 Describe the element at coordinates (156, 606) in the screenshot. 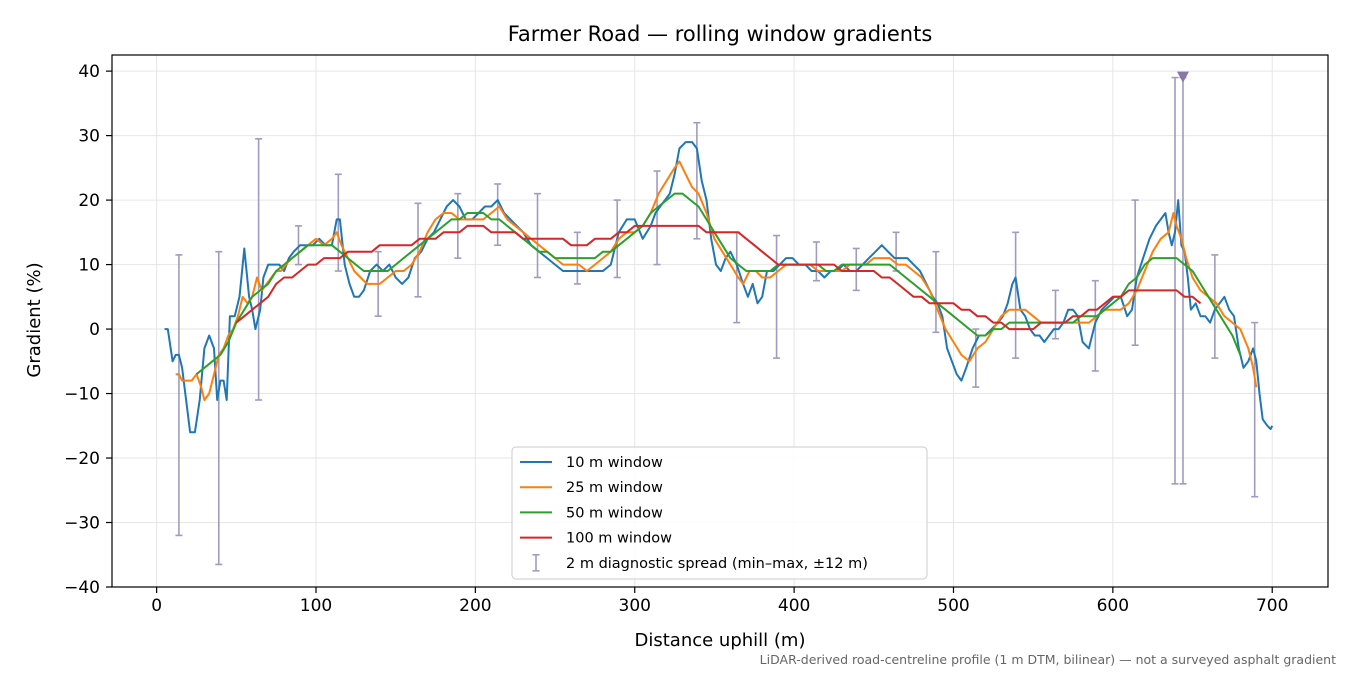

I see `x-tick-label: 0` at that location.